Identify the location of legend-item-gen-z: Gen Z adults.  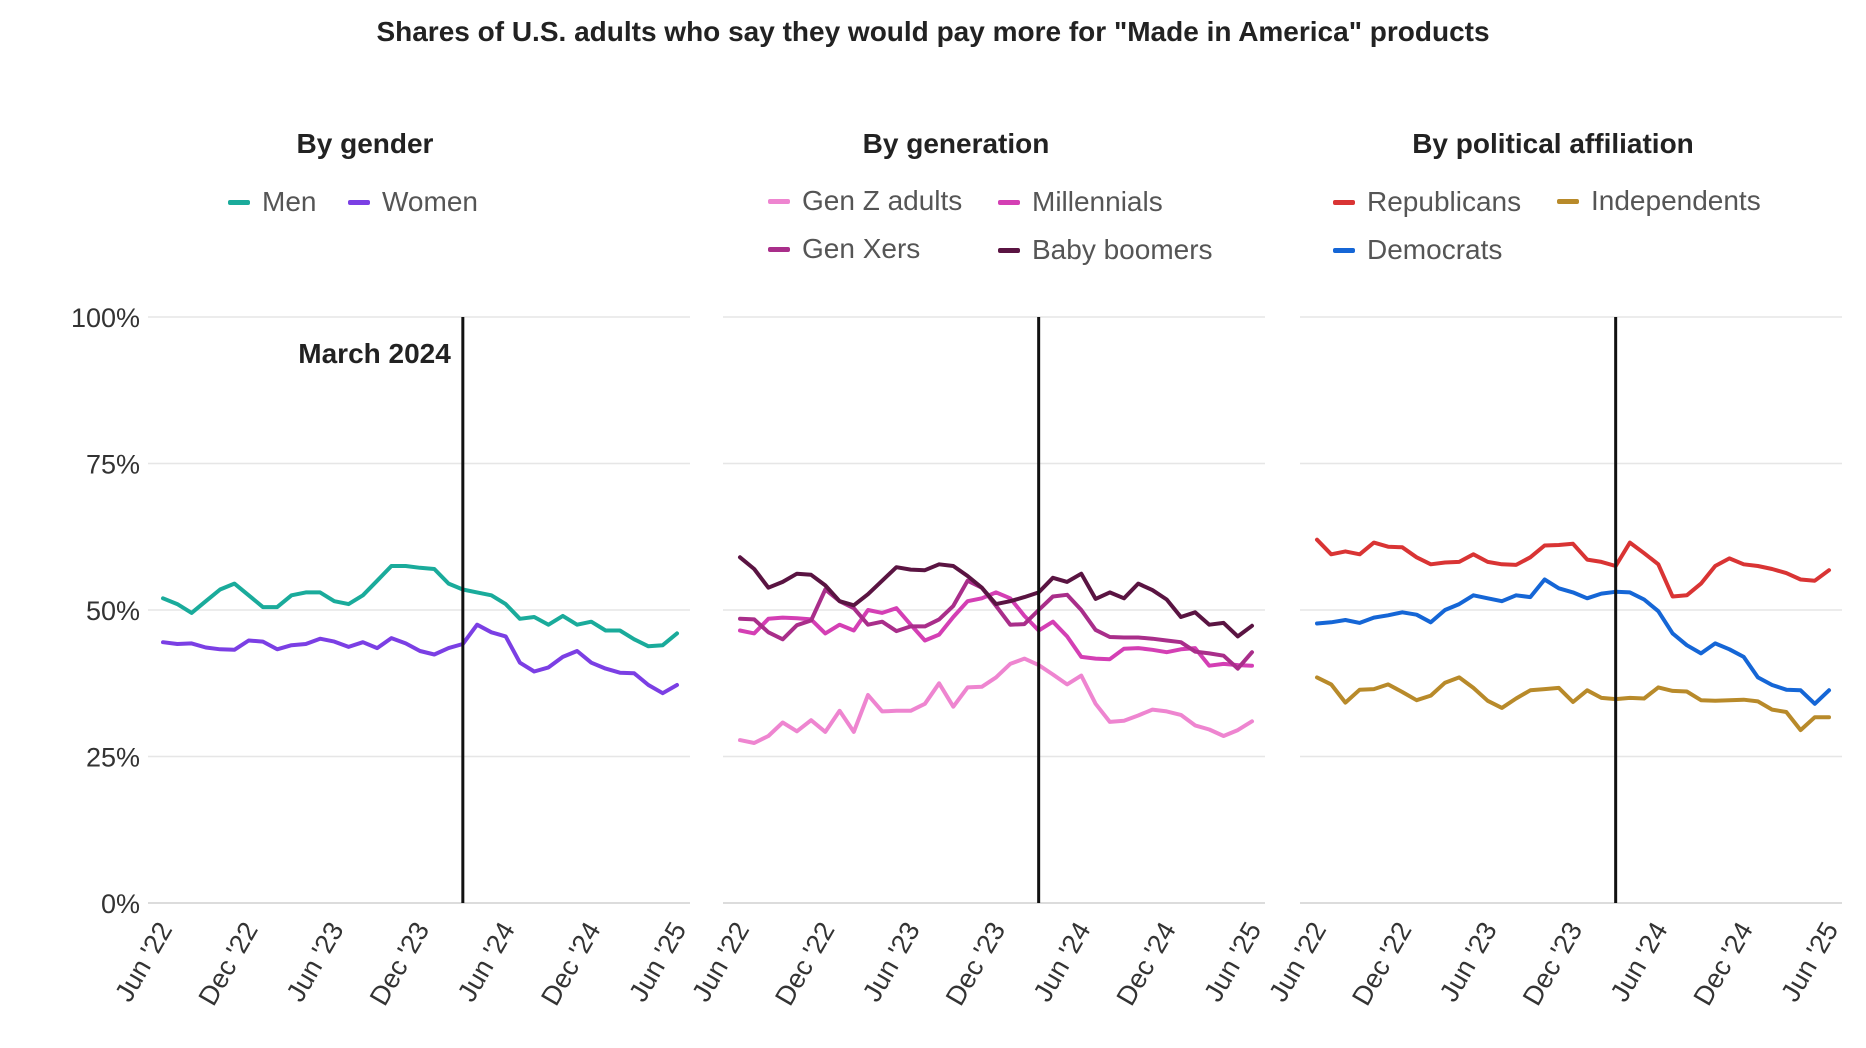
(865, 201).